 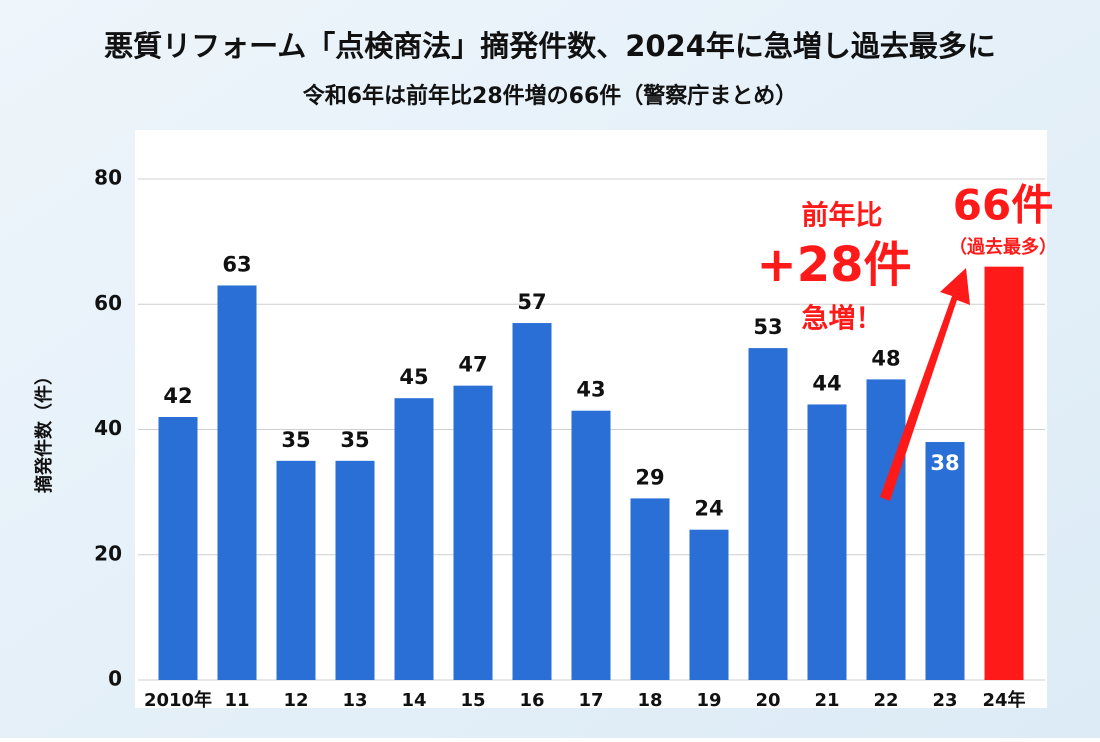 What do you see at coordinates (590, 390) in the screenshot?
I see `value-label: 43` at bounding box center [590, 390].